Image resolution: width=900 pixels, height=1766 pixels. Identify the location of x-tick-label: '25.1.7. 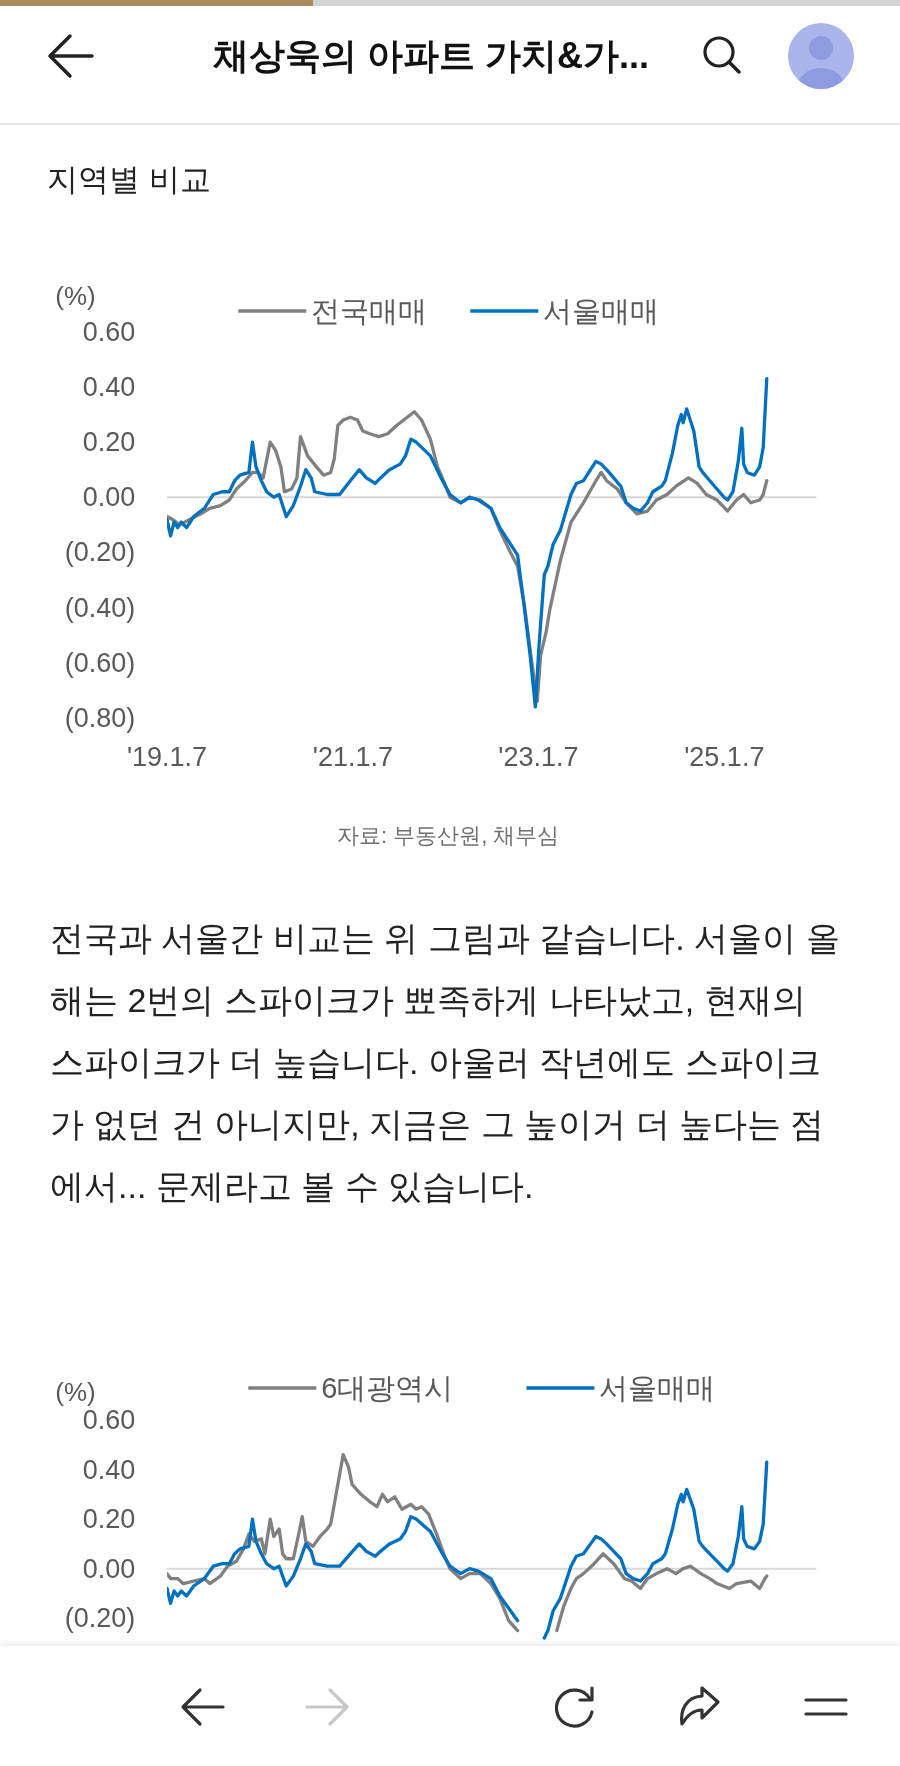
(724, 757).